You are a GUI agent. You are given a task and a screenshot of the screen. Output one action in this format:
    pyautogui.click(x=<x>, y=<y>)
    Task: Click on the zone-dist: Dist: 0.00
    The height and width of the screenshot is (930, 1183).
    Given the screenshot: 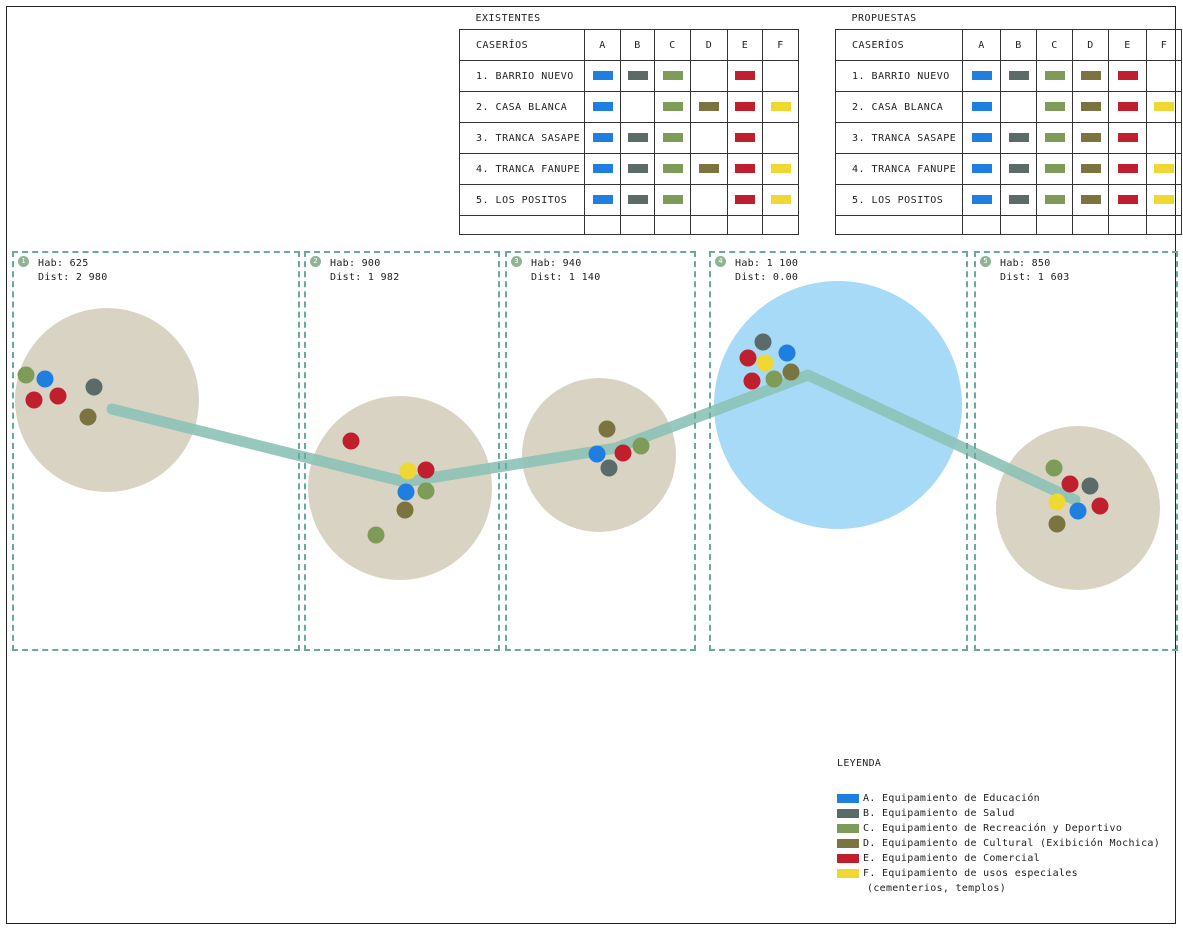 What is the action you would take?
    pyautogui.click(x=767, y=277)
    